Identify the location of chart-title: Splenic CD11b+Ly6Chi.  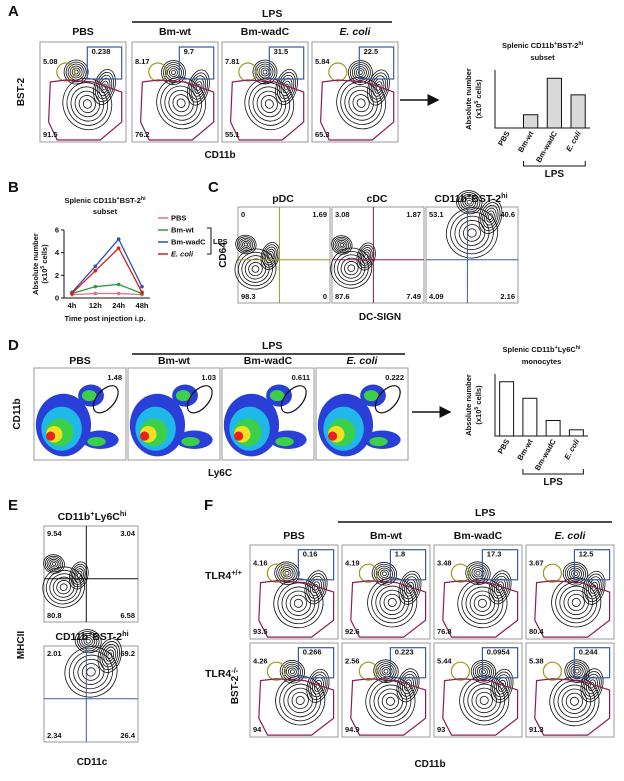
(542, 349).